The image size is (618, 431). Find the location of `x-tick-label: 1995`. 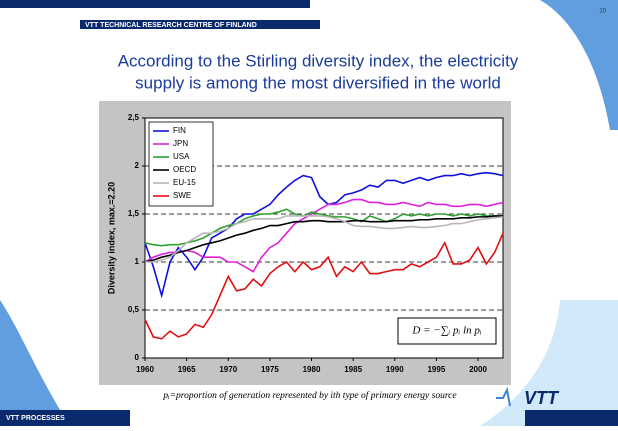

x-tick-label: 1995 is located at coordinates (436, 369).